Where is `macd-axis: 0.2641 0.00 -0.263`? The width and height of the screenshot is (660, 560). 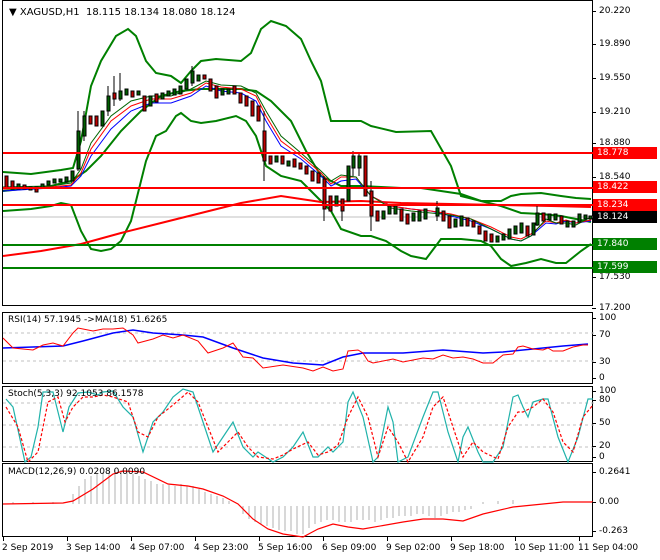
macd-axis: 0.2641 0.00 -0.263 is located at coordinates (625, 500).